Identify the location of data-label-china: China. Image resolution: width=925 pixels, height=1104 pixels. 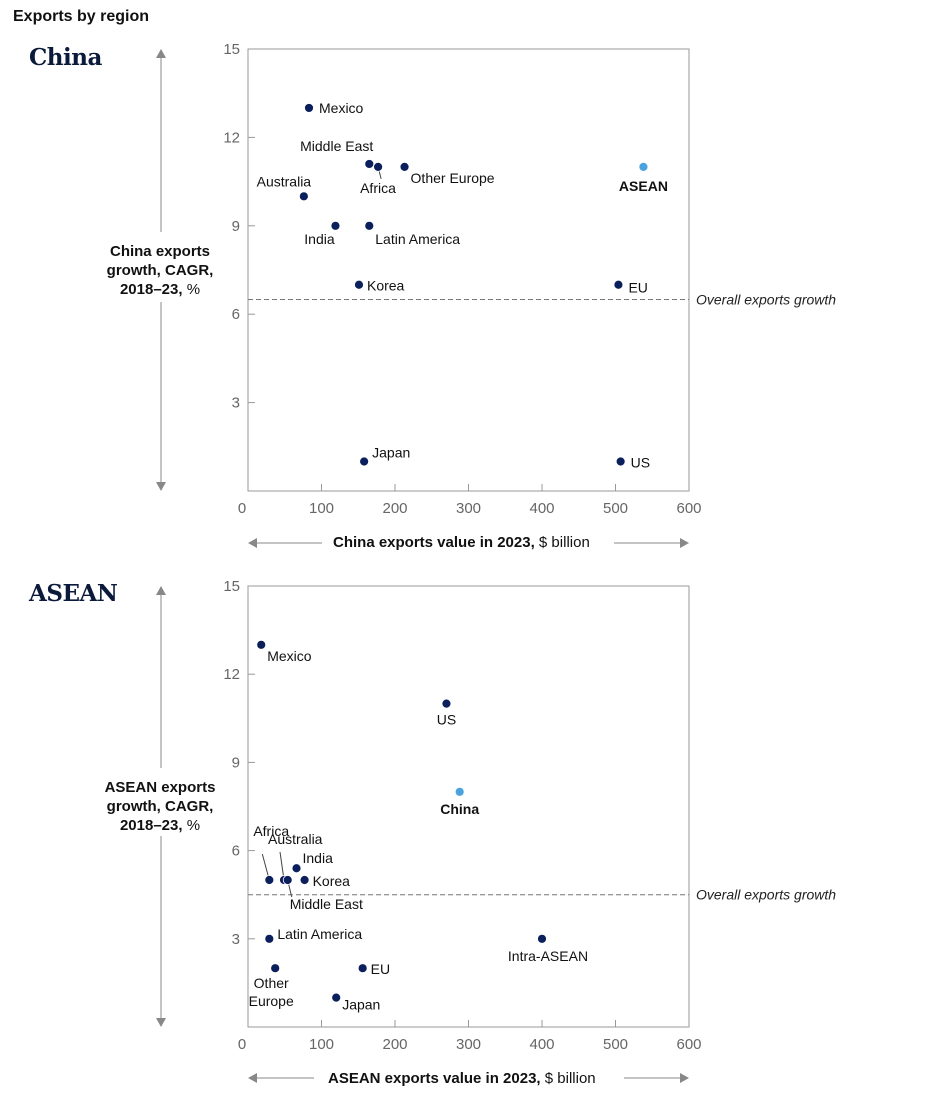
(459, 809).